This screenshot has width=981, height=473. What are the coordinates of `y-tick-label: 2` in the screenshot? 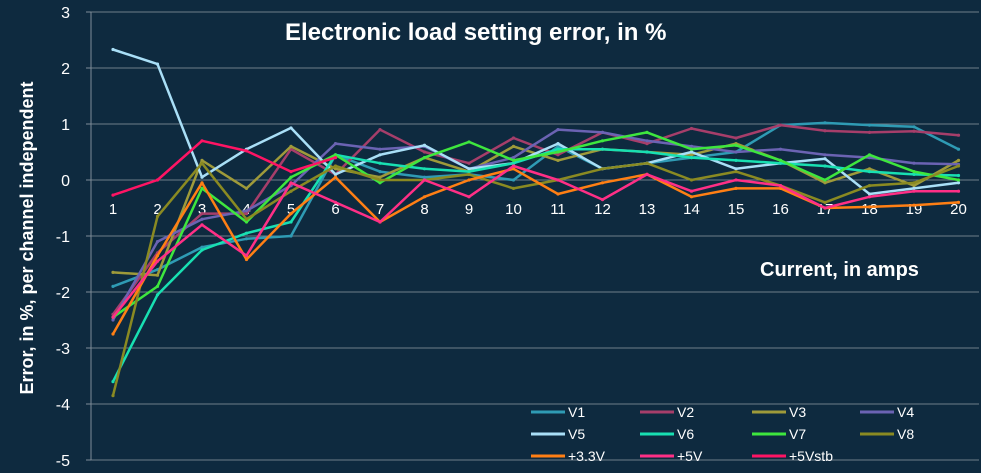 It's located at (65, 69).